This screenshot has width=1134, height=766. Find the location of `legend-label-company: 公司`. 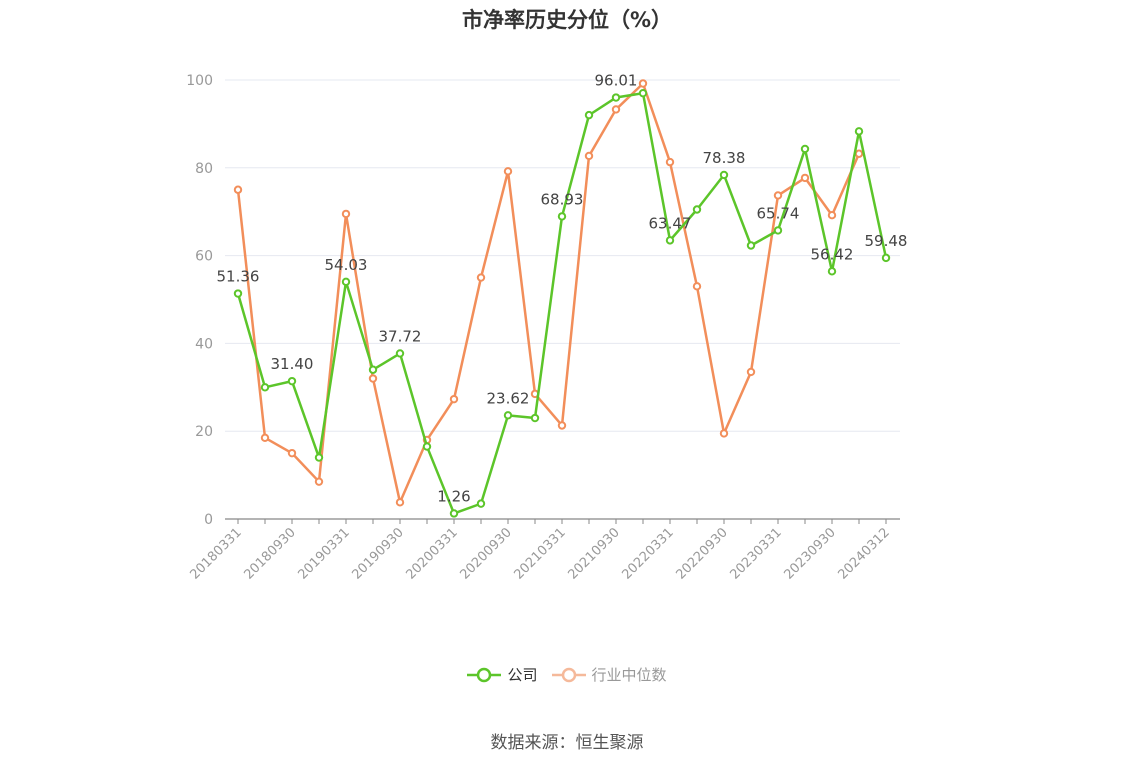

legend-label-company: 公司 is located at coordinates (522, 675).